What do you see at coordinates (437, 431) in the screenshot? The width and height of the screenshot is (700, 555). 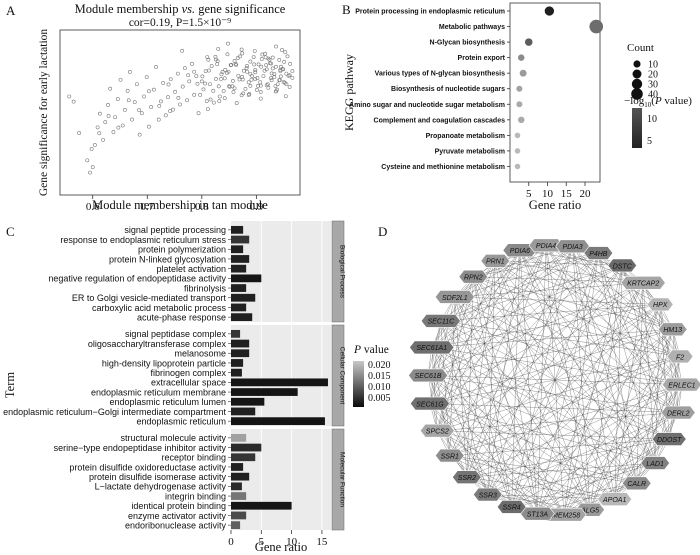 I see `network-node-label: SPCS2` at bounding box center [437, 431].